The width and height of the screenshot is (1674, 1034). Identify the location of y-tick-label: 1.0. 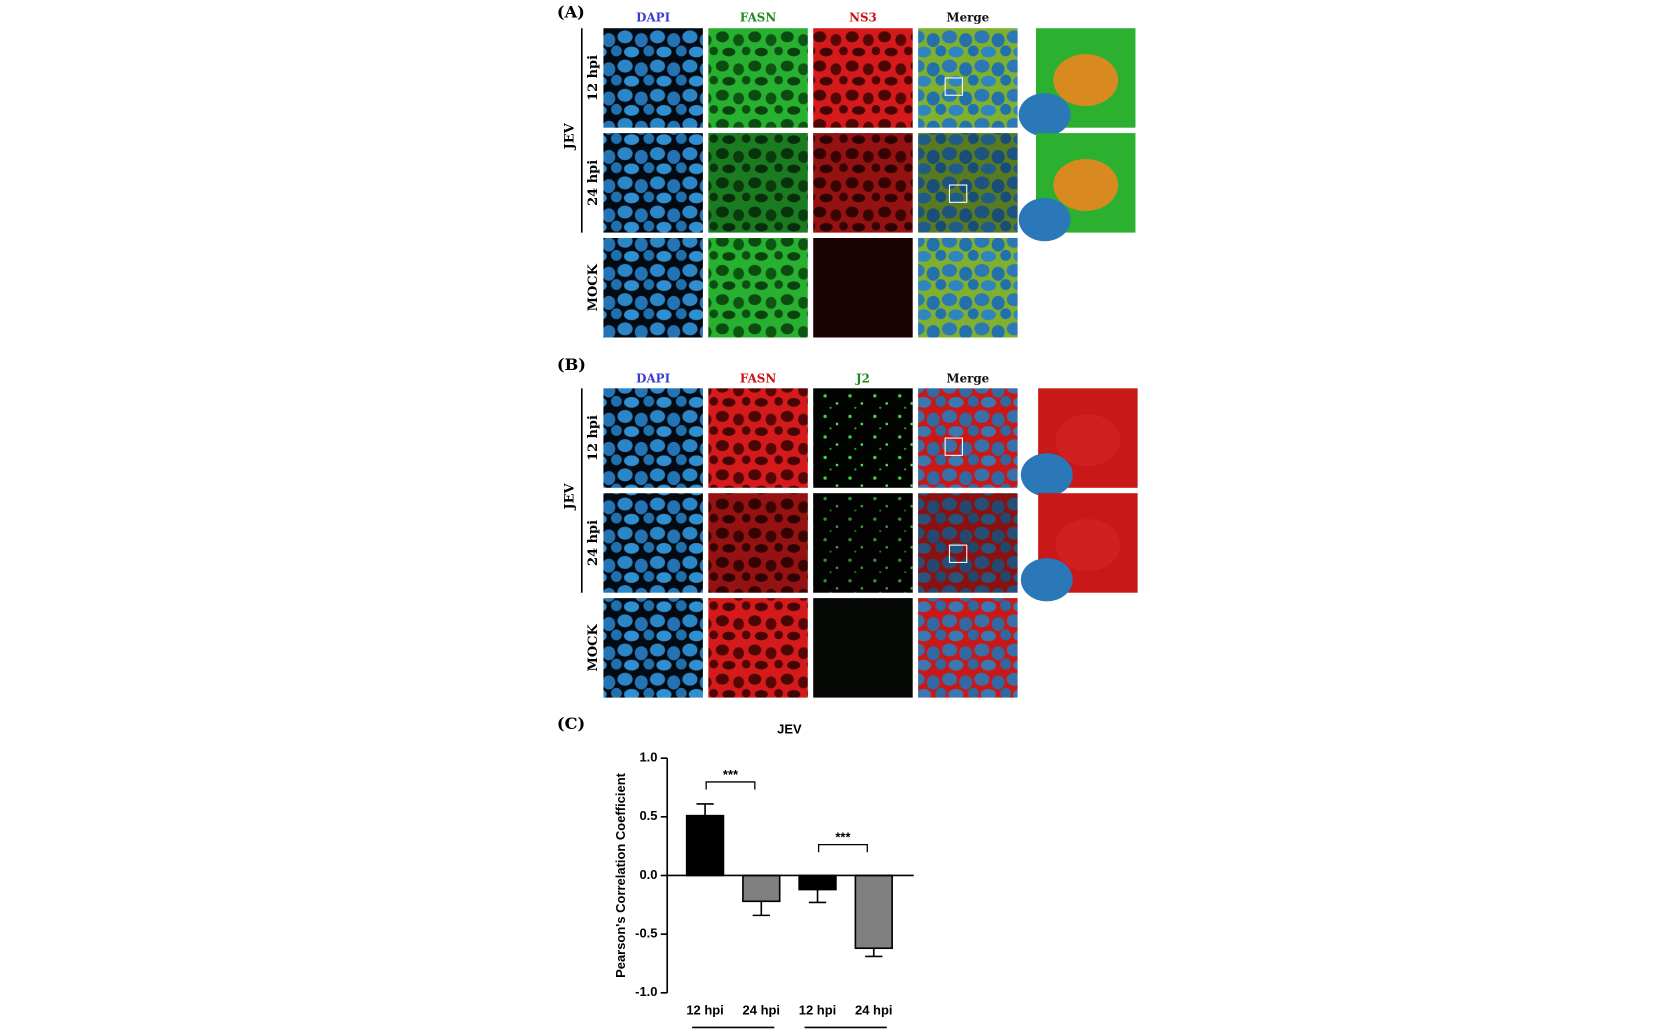
(648, 757).